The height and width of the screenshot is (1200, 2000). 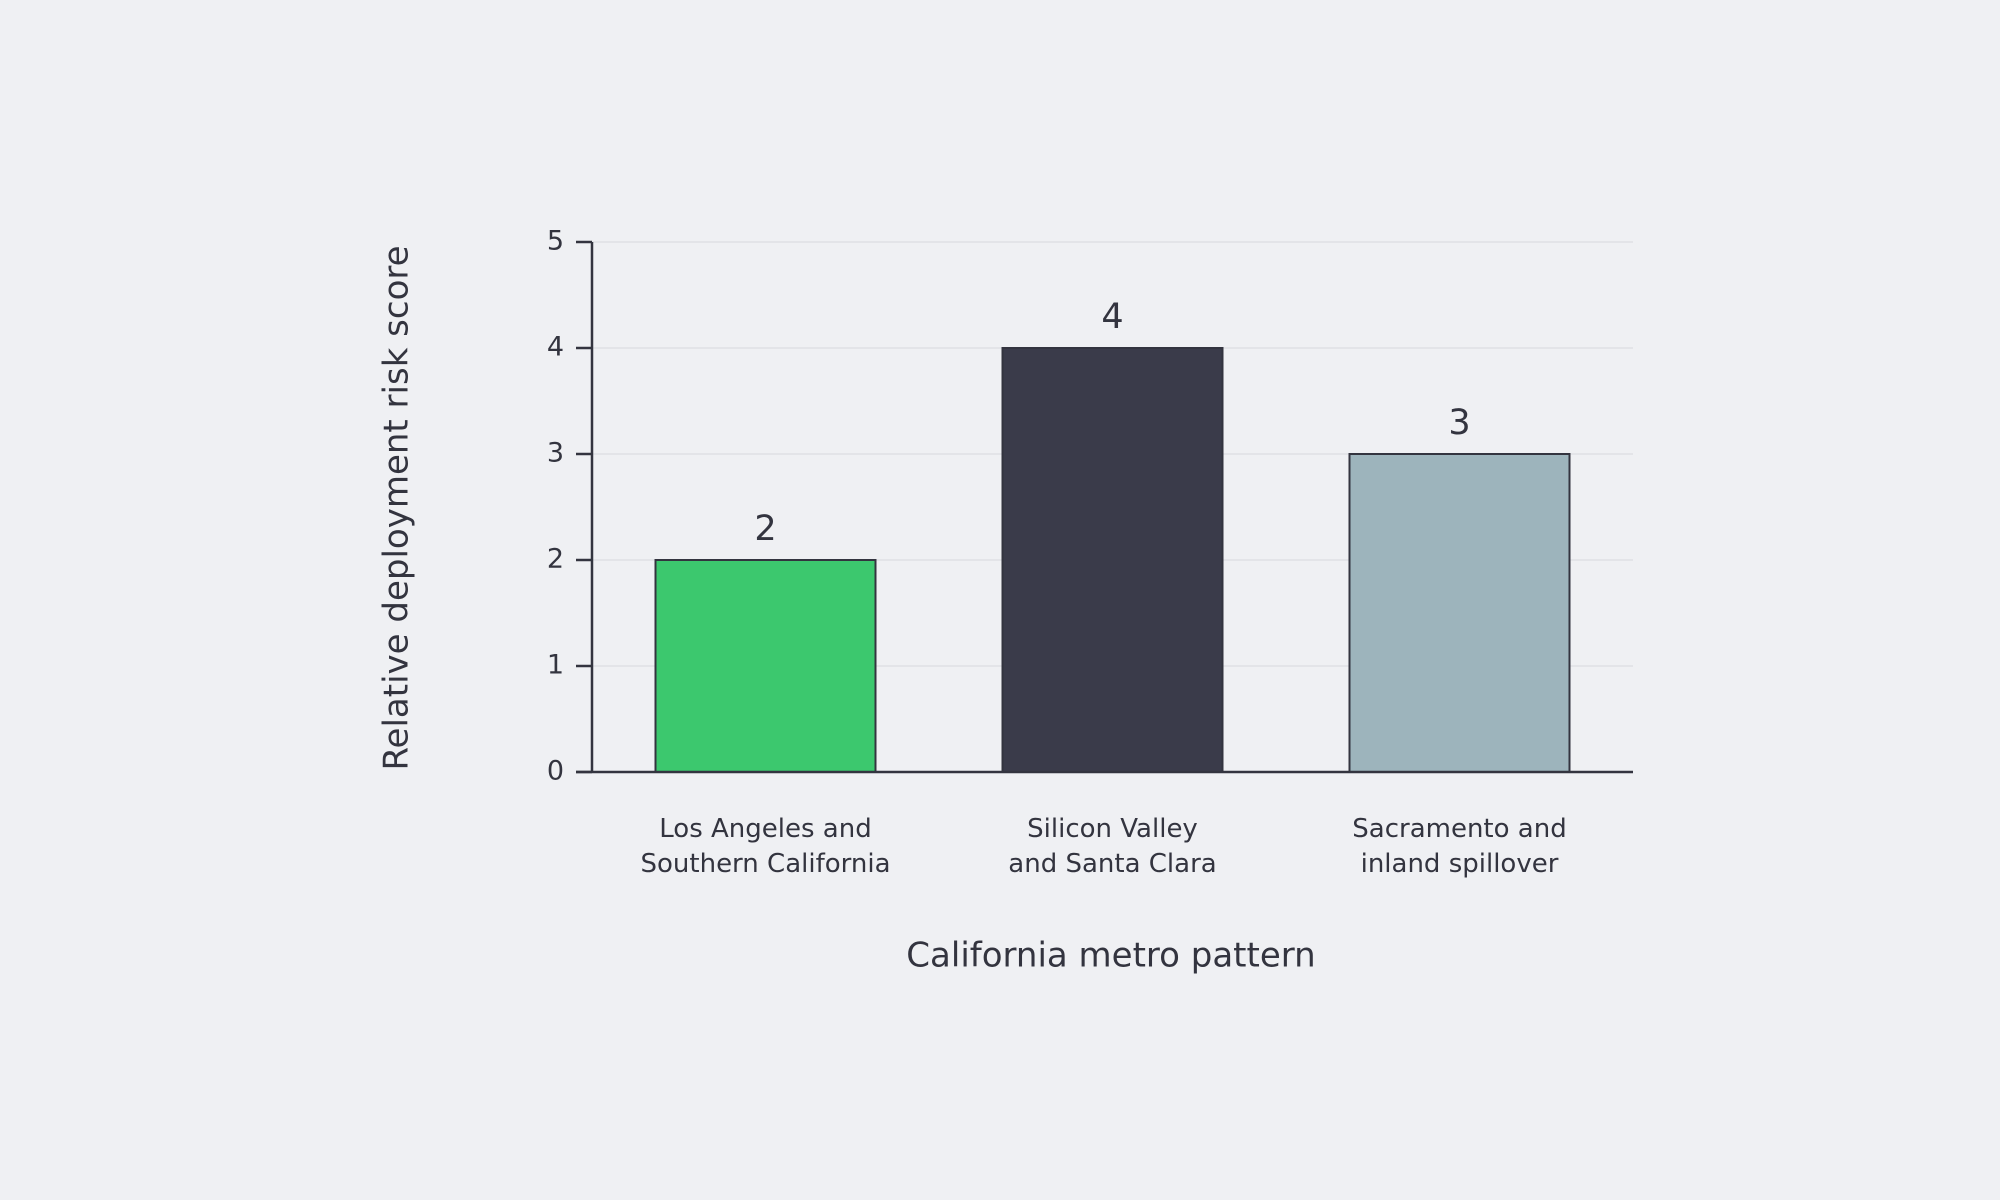 What do you see at coordinates (397, 507) in the screenshot?
I see `y-axis-title: Relative deployment risk score` at bounding box center [397, 507].